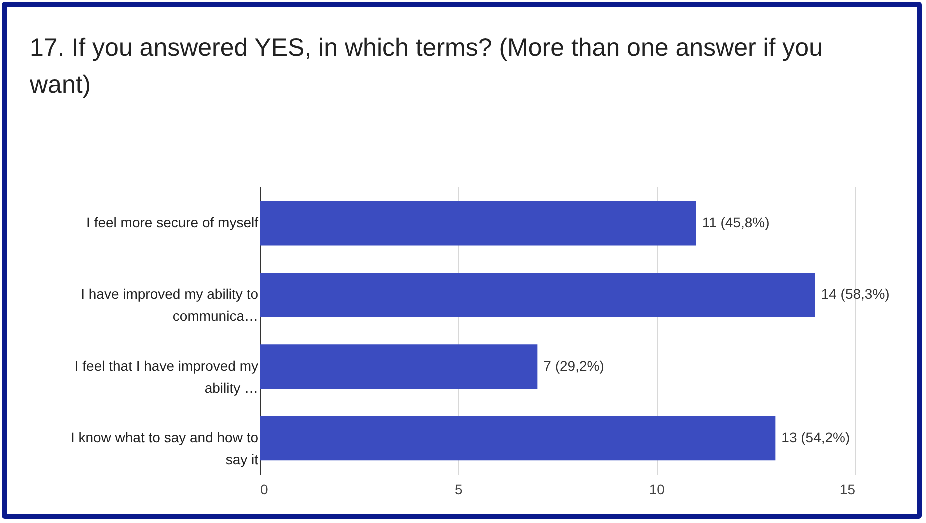 Image resolution: width=926 pixels, height=523 pixels. What do you see at coordinates (458, 490) in the screenshot?
I see `x-tick-label: 5` at bounding box center [458, 490].